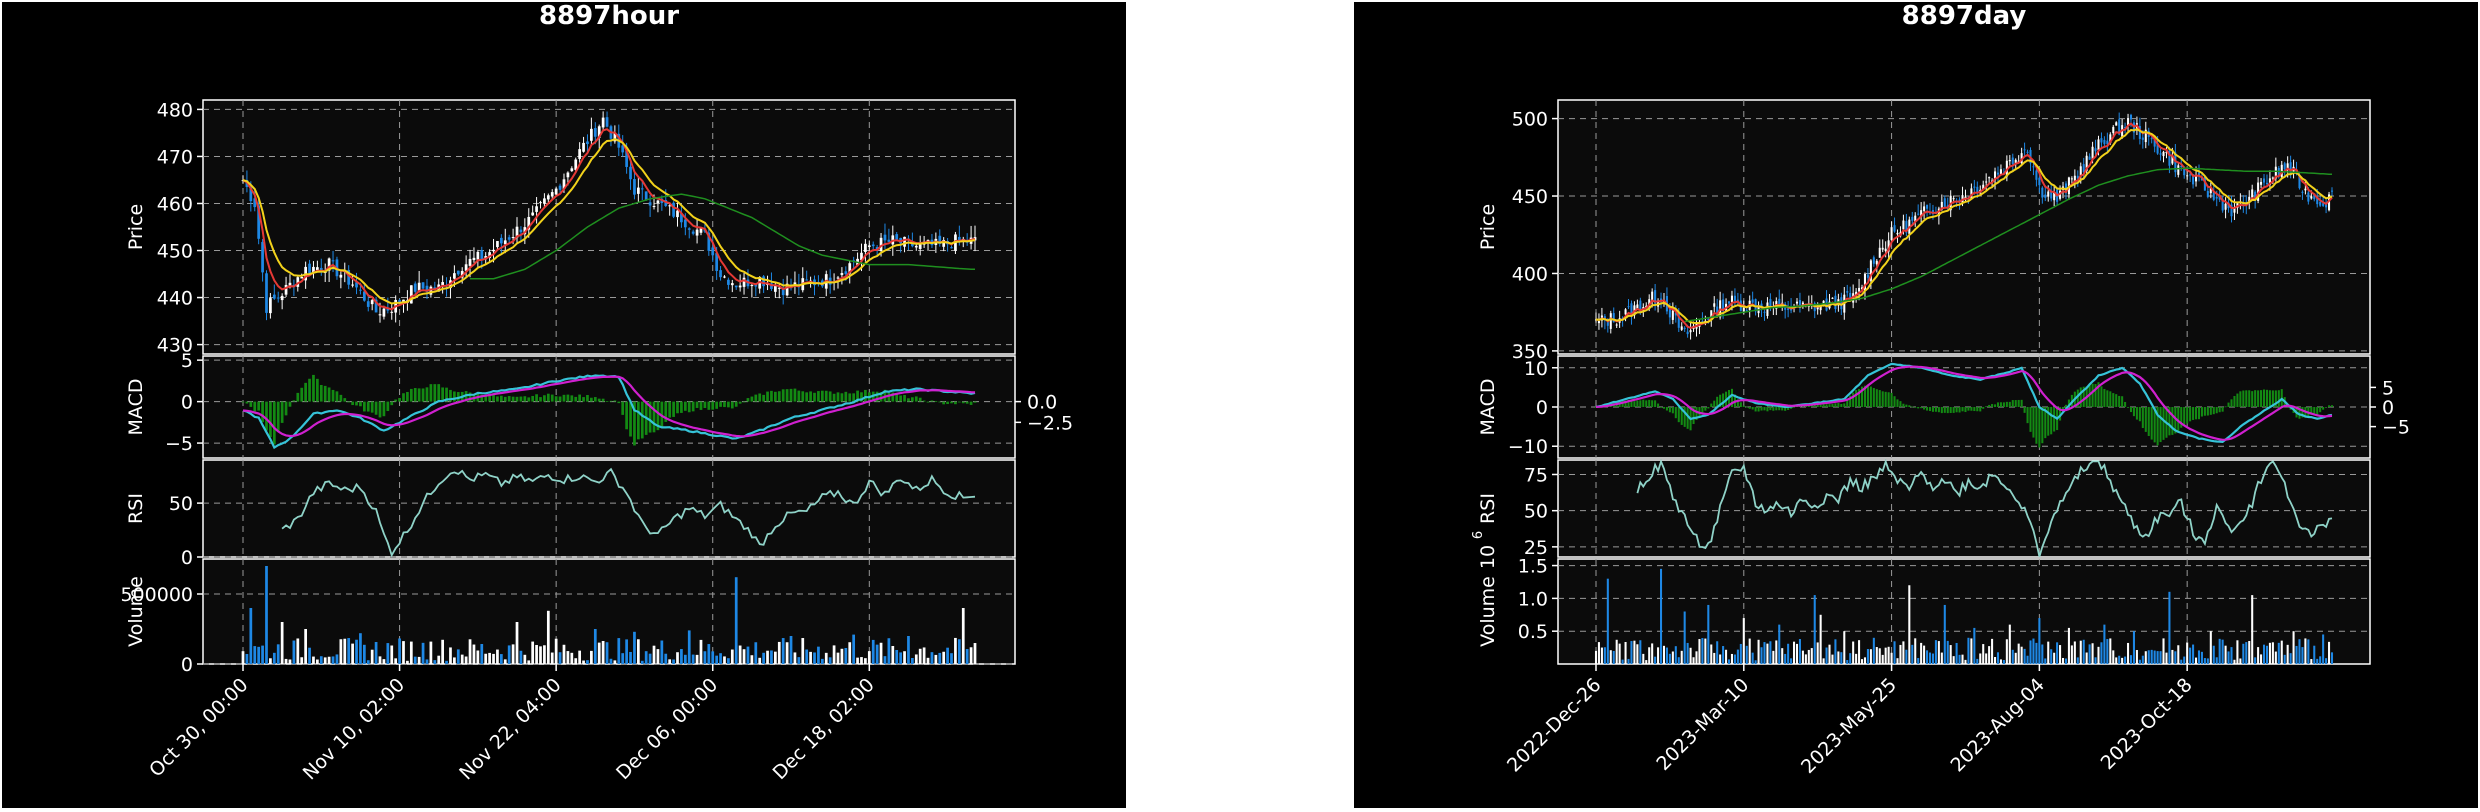  What do you see at coordinates (187, 361) in the screenshot?
I see `y-tick-label: 5` at bounding box center [187, 361].